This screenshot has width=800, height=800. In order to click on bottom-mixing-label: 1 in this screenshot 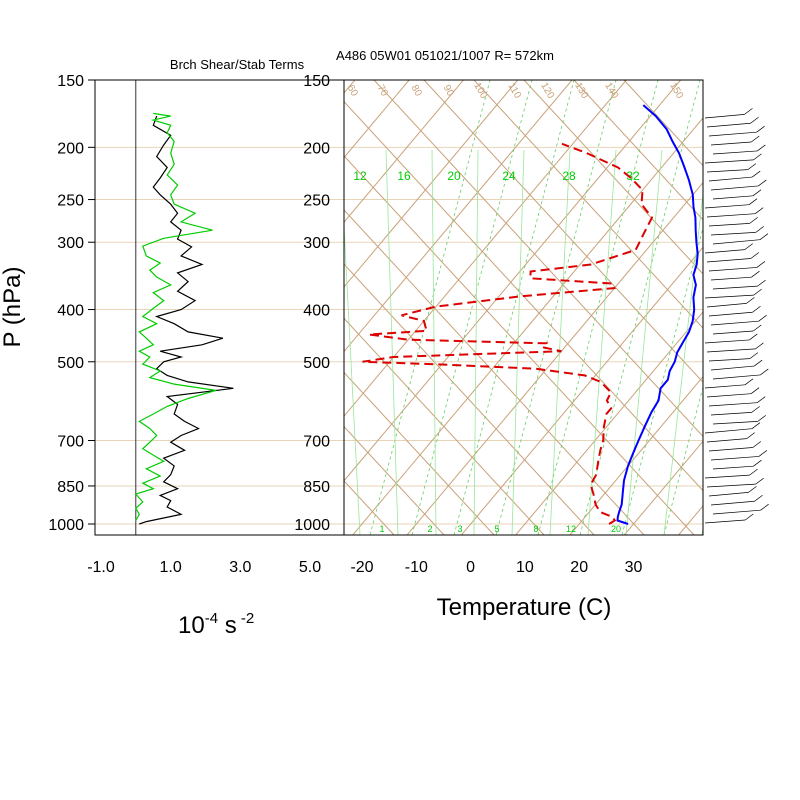, I will do `click(381, 529)`.